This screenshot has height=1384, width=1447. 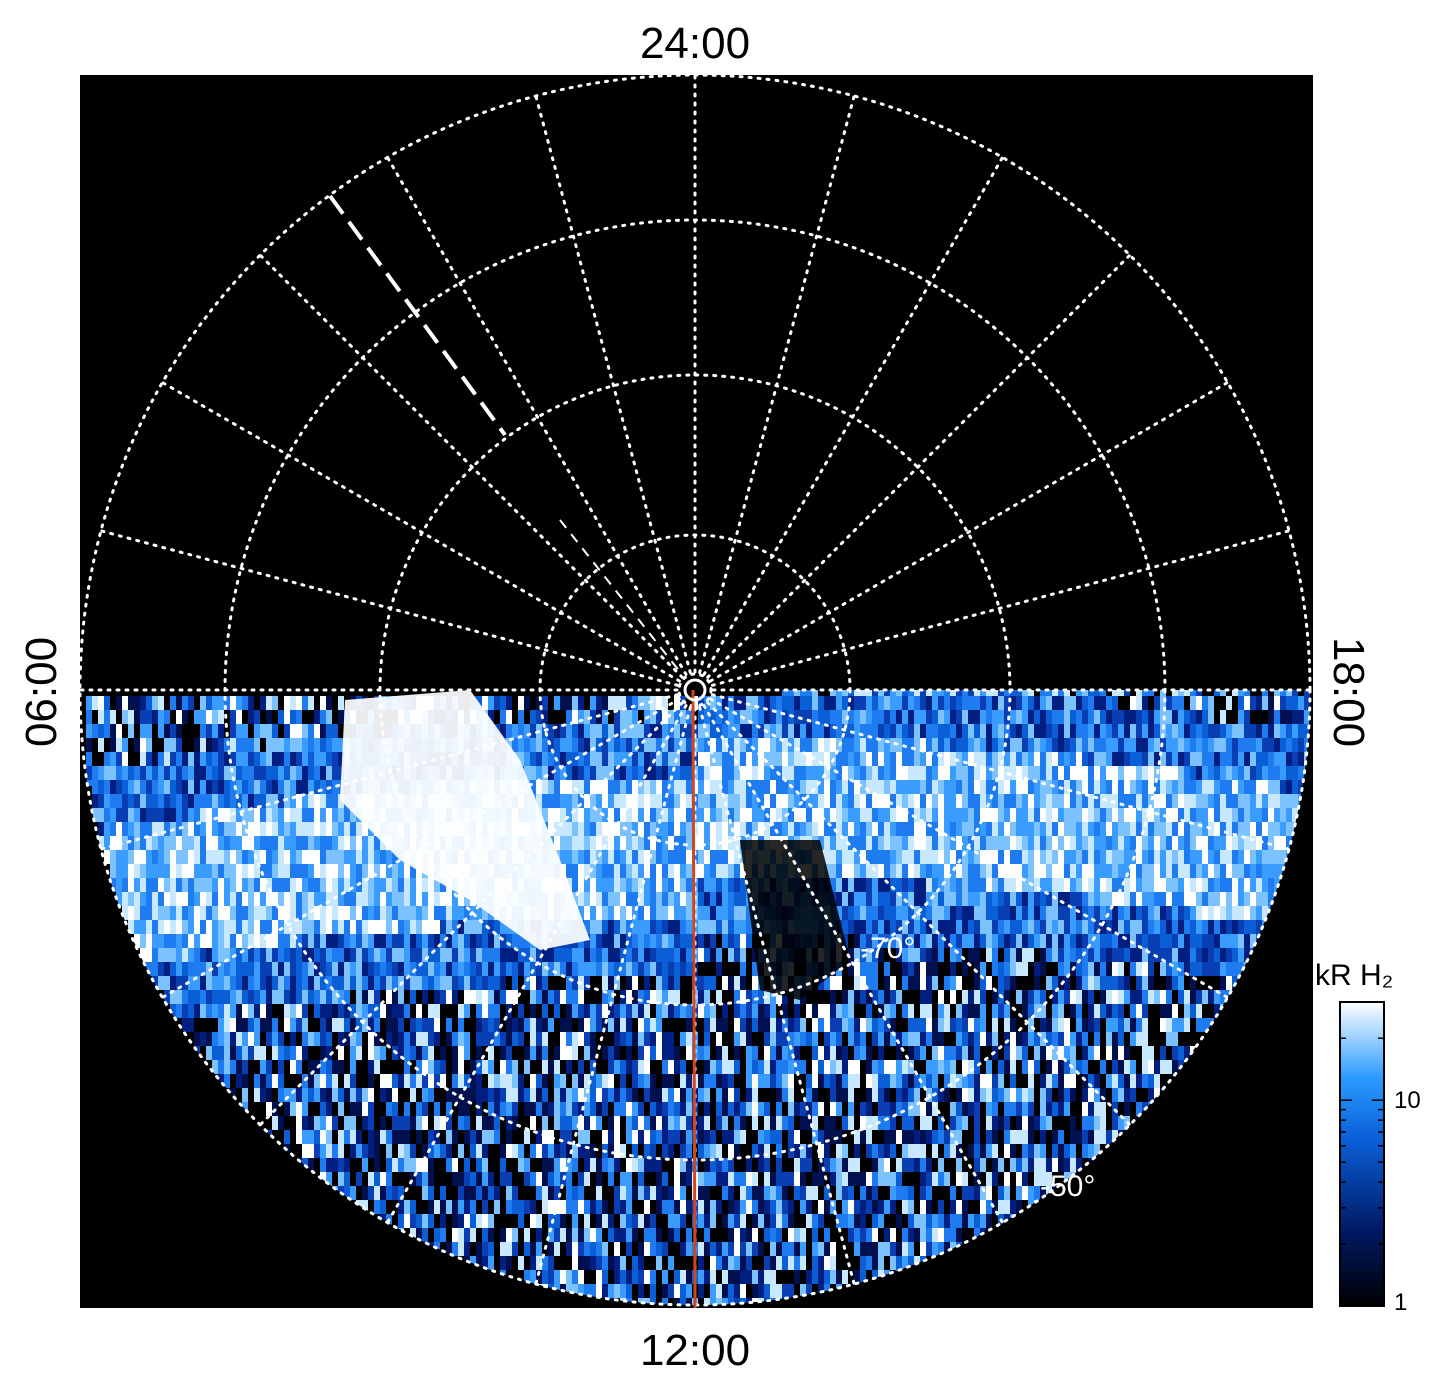 I want to click on pole-circle, so click(x=695, y=690).